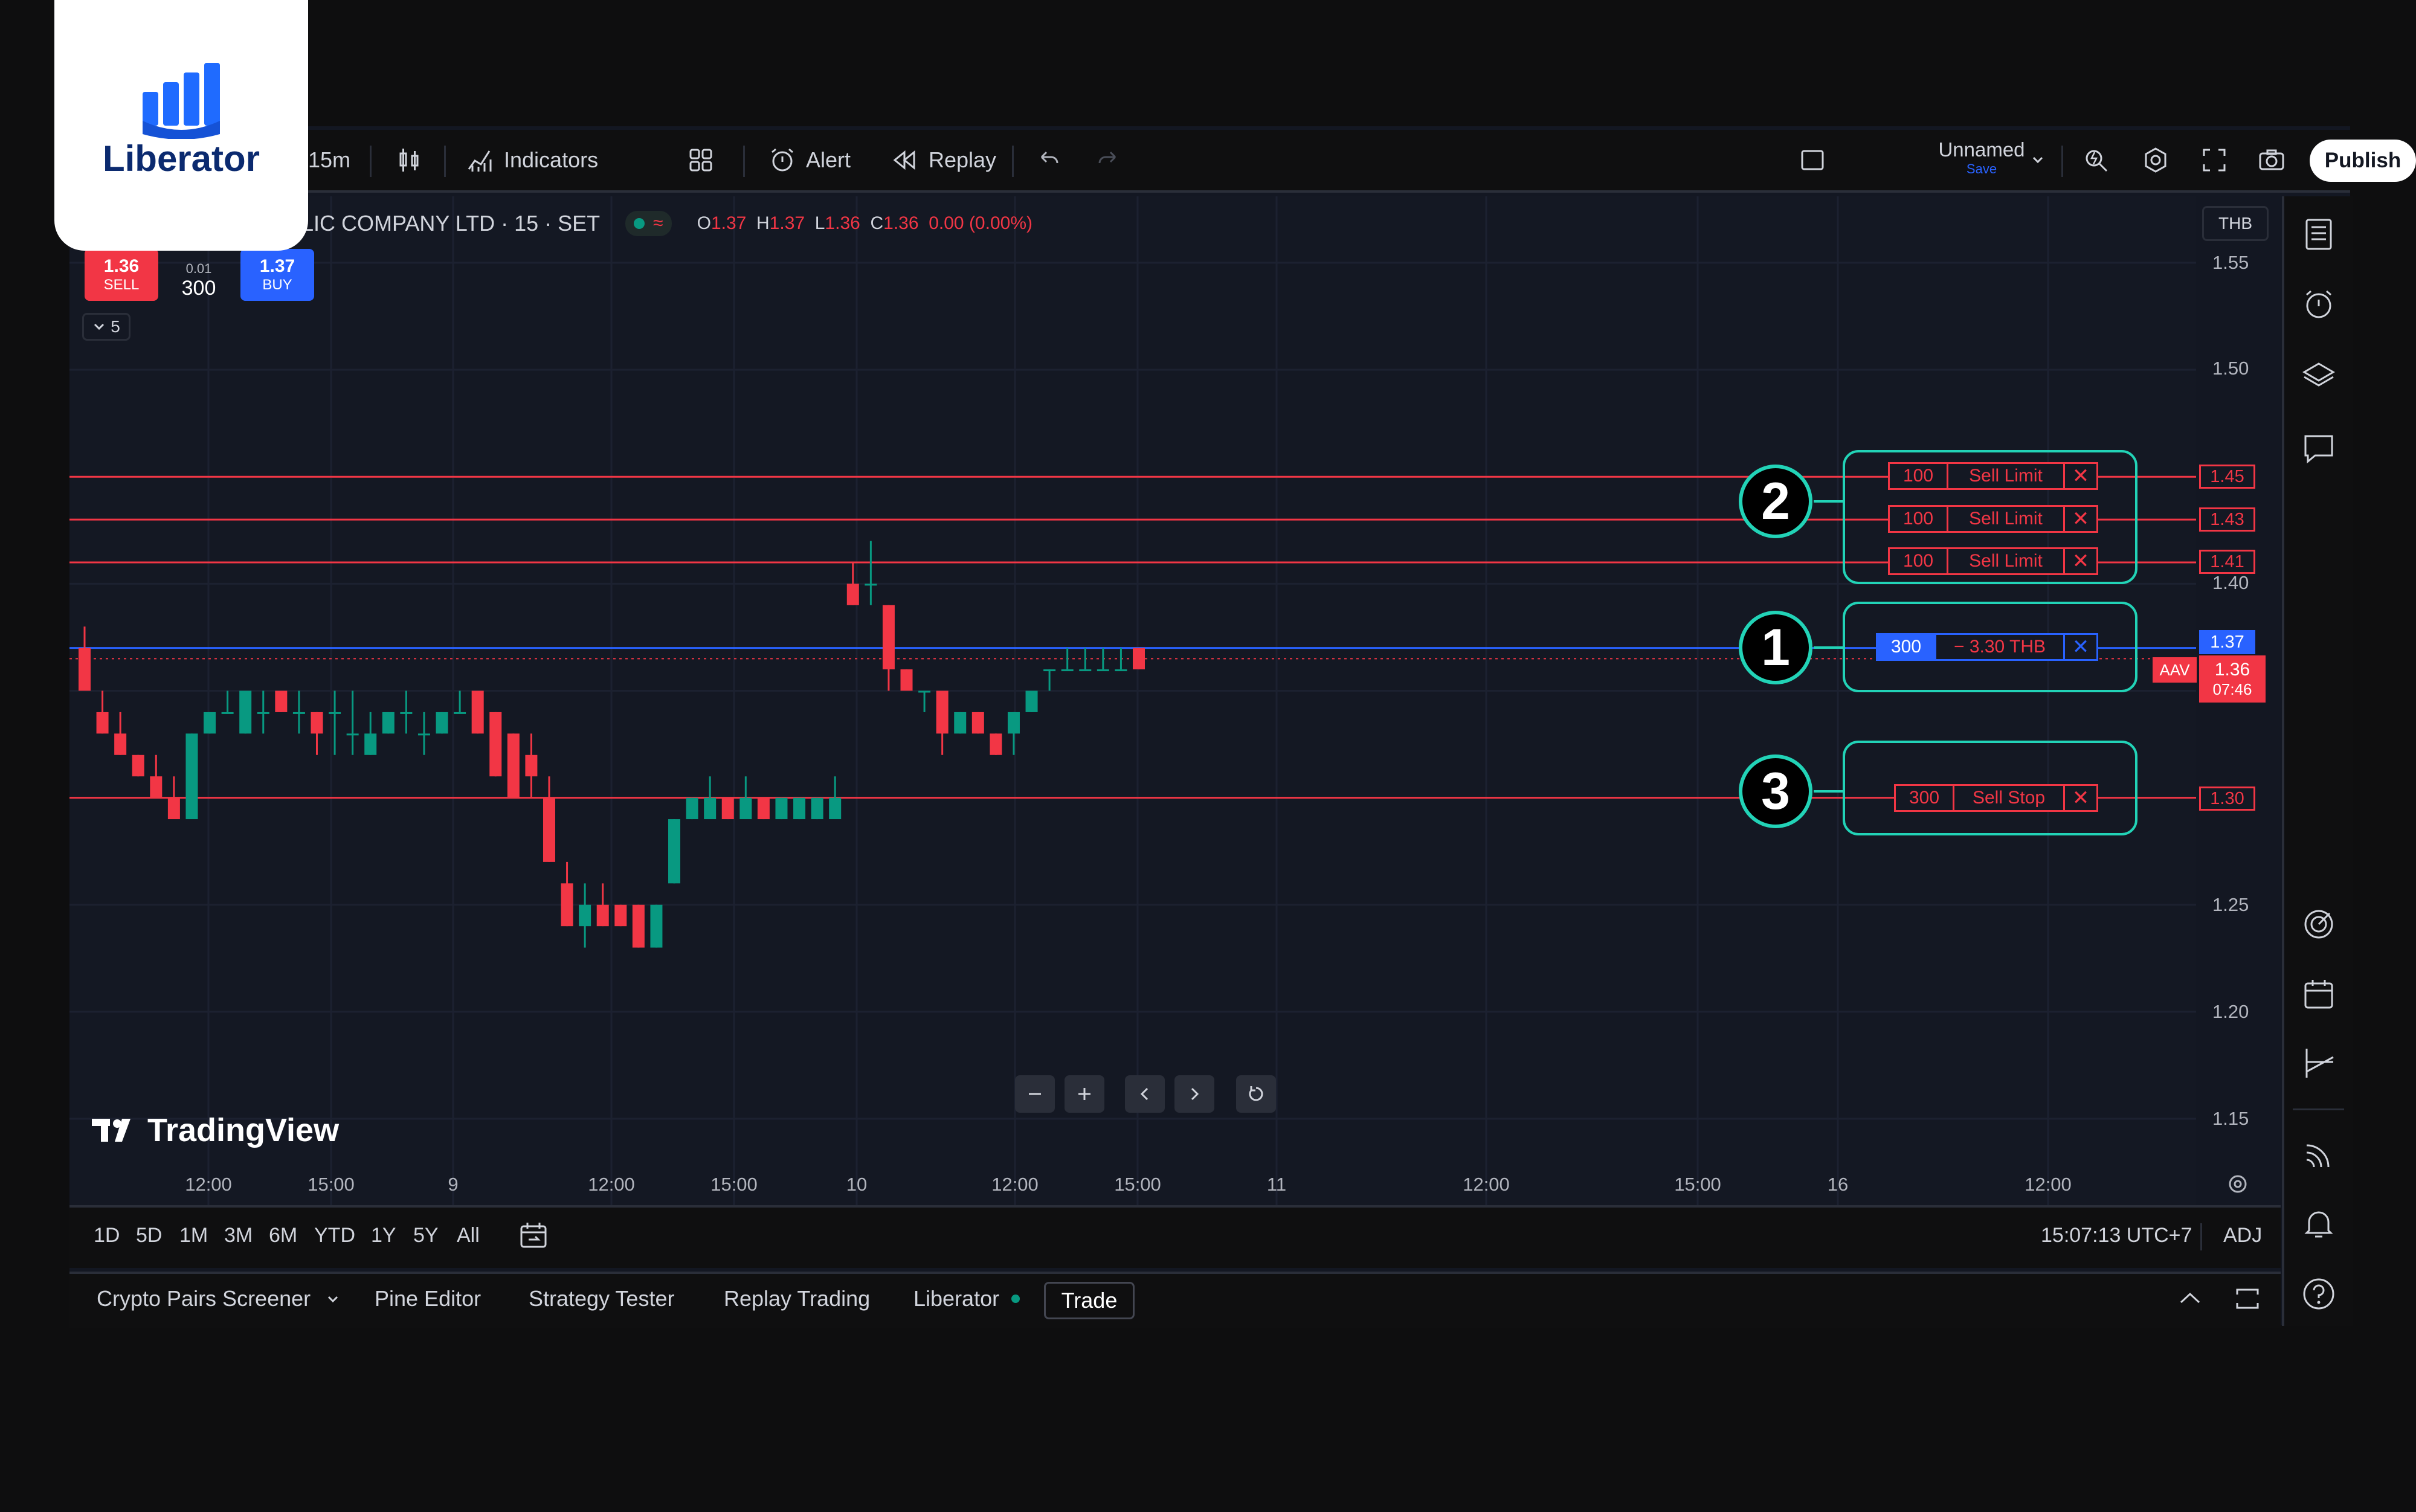  I want to click on tab-trade: Trade, so click(1089, 1300).